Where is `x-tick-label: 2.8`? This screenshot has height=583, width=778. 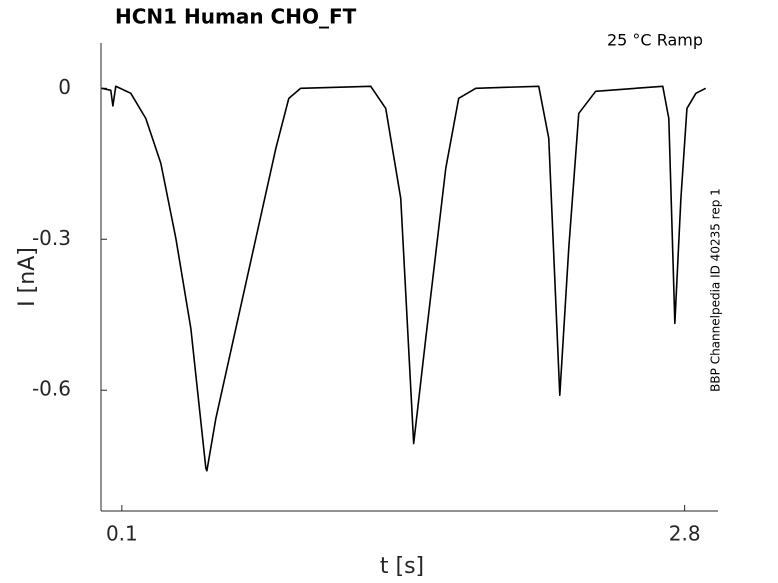
x-tick-label: 2.8 is located at coordinates (685, 534).